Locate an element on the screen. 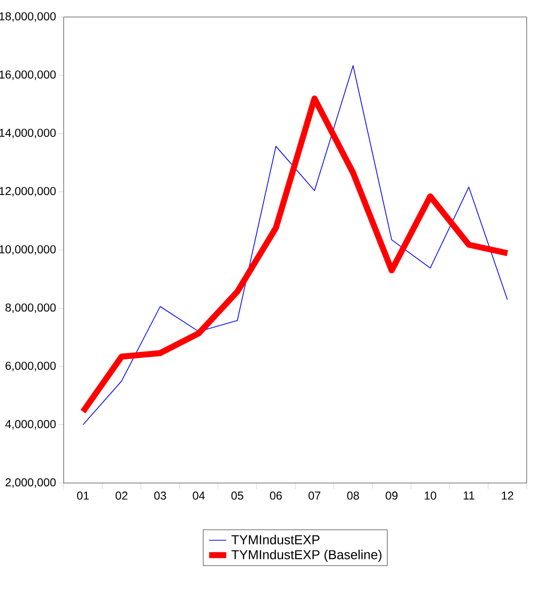 This screenshot has height=607, width=546. legend-label: TYMIndustEXP (Baseline) is located at coordinates (307, 556).